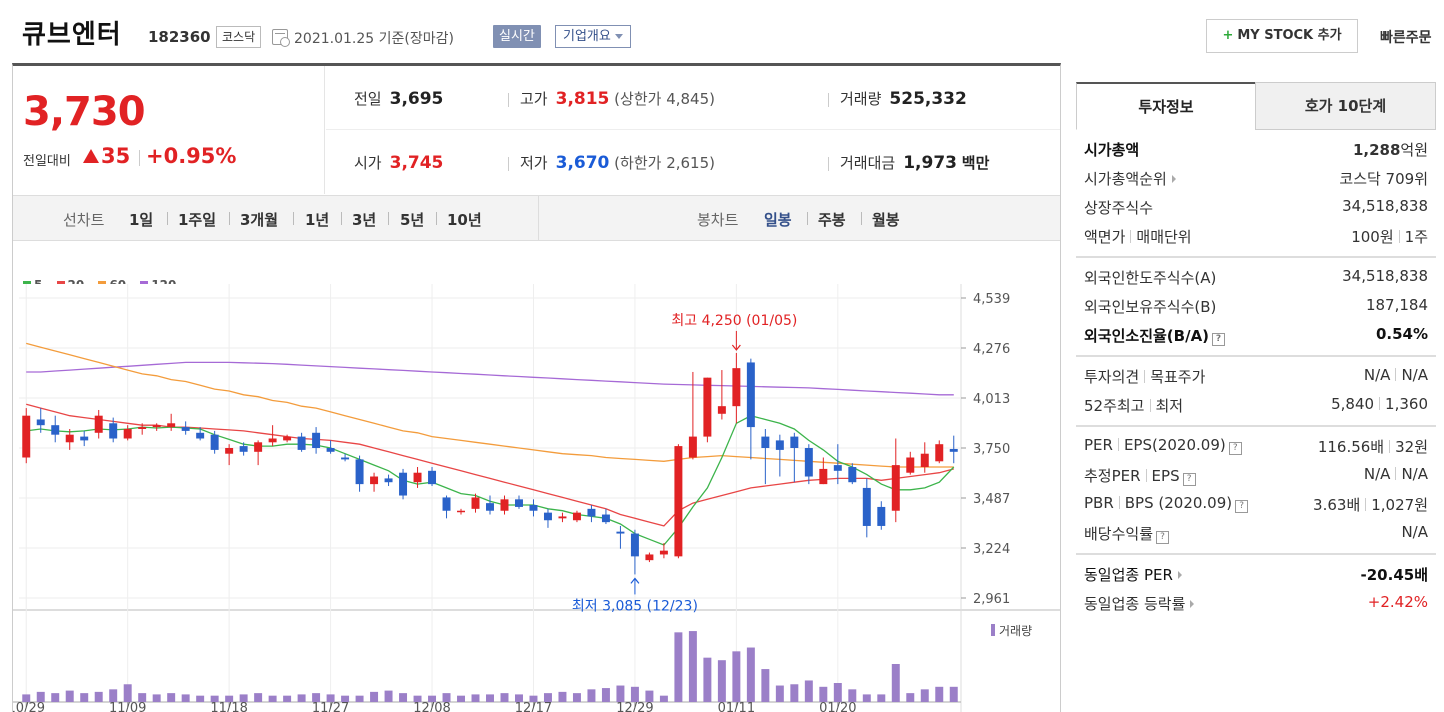 Image resolution: width=1444 pixels, height=712 pixels. What do you see at coordinates (1282, 36) in the screenshot?
I see `add-my-stock-button: + MY STOCK 추가` at bounding box center [1282, 36].